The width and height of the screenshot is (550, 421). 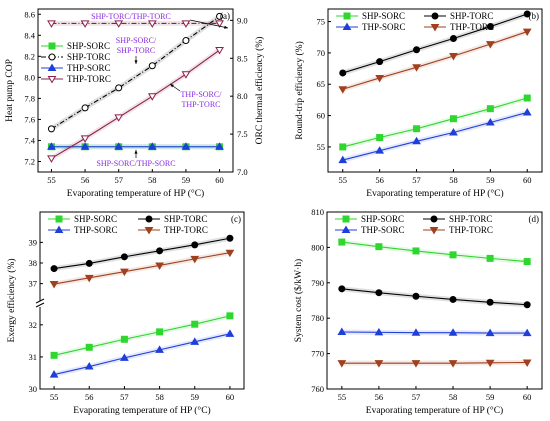 What do you see at coordinates (383, 230) in the screenshot?
I see `legend-entry: THP-SORC` at bounding box center [383, 230].